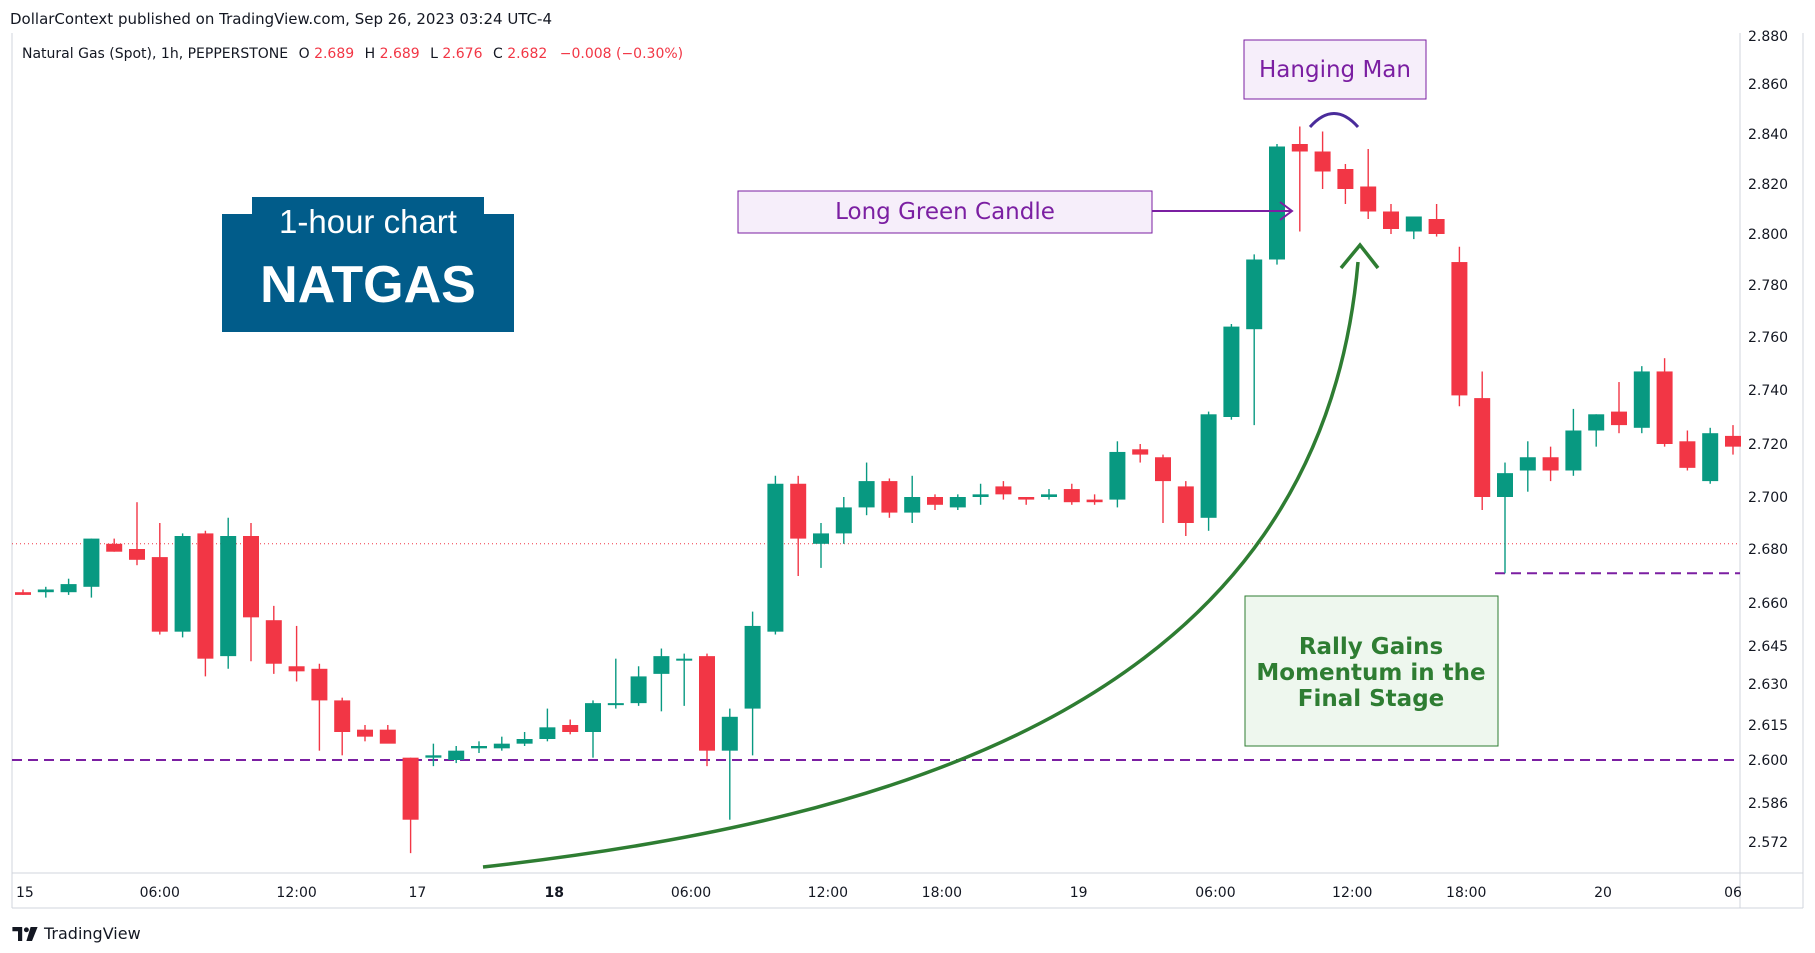 The height and width of the screenshot is (953, 1815). I want to click on long-green-arrow-head, so click(1286, 211).